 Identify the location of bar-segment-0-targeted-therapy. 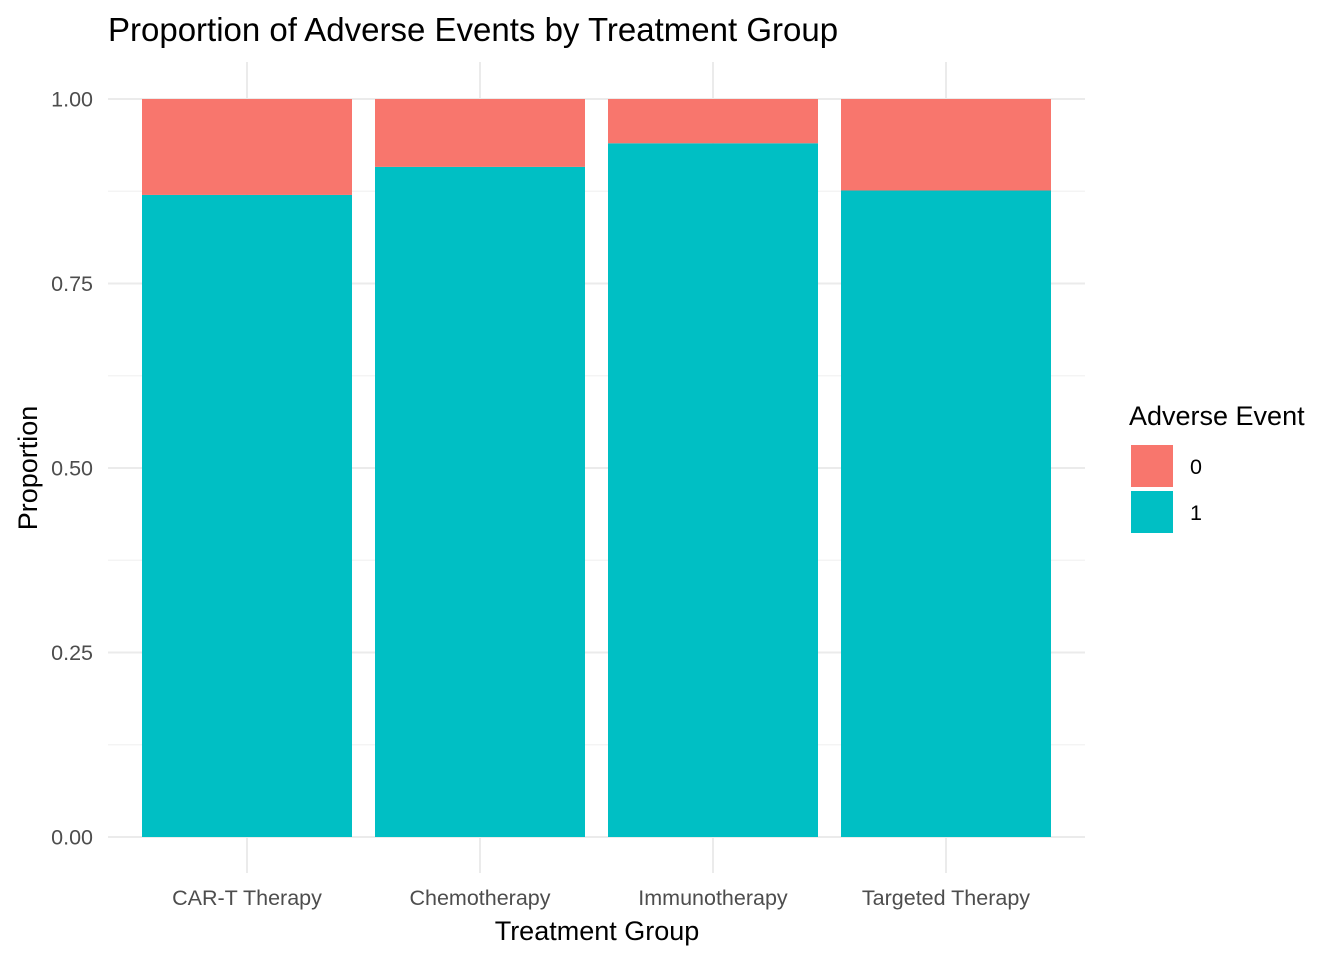
(946, 145).